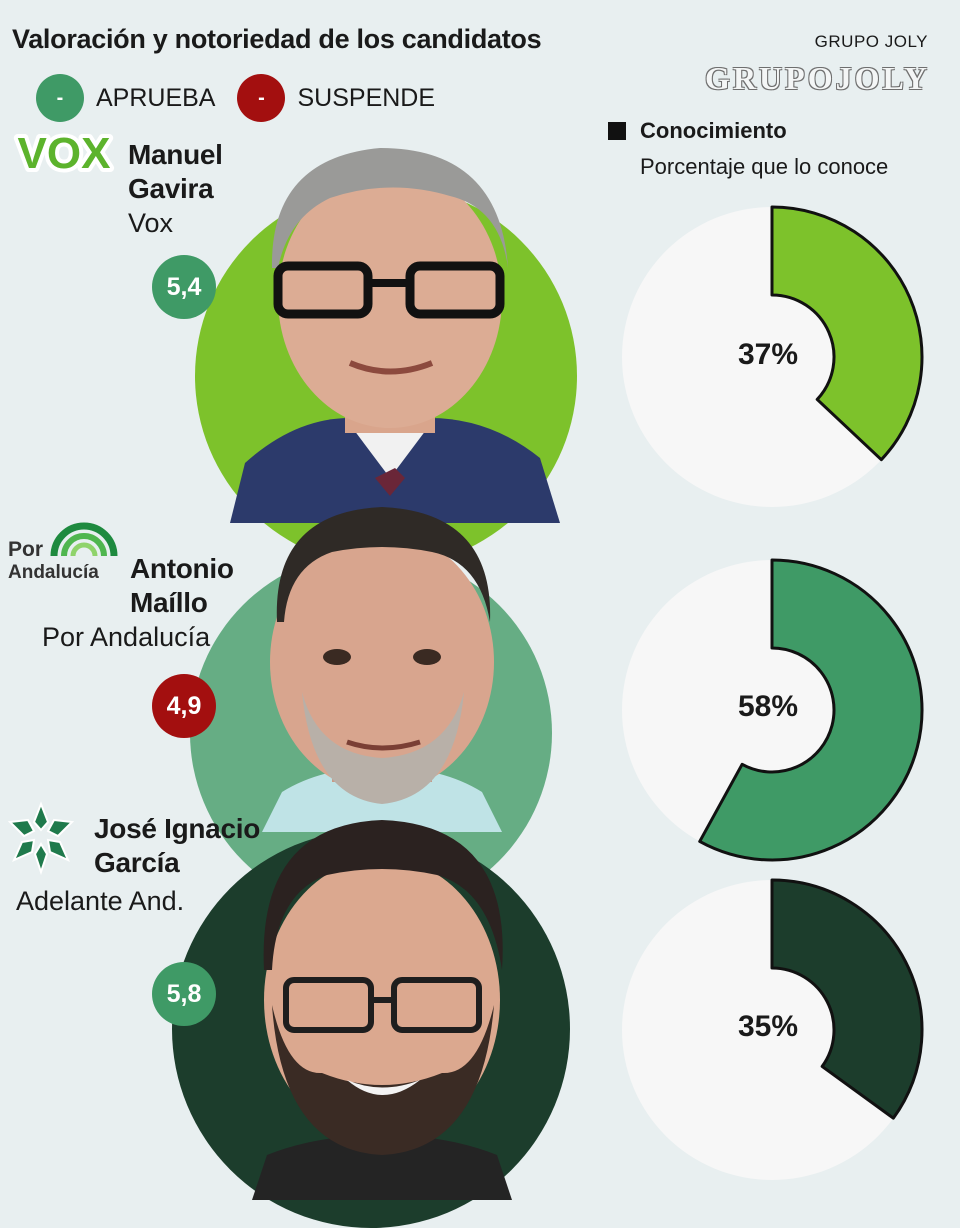 The height and width of the screenshot is (1228, 960). I want to click on knowledge-donut-maillo, so click(773, 710).